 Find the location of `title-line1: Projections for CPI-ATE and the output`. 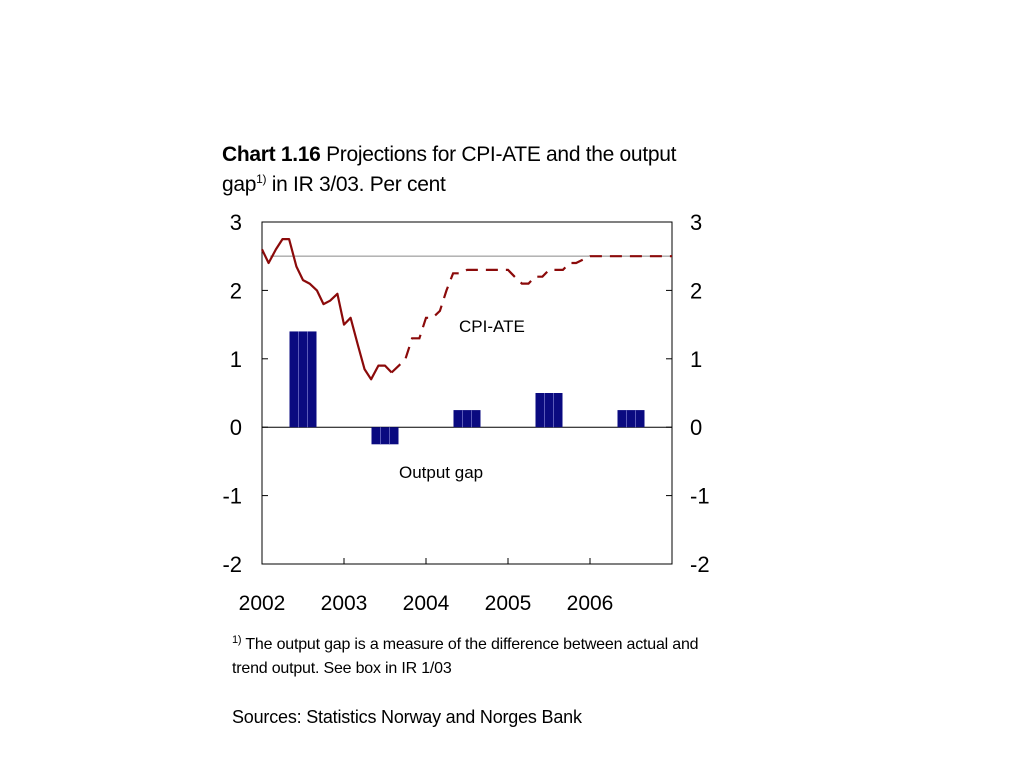

title-line1: Projections for CPI-ATE and the output is located at coordinates (498, 154).